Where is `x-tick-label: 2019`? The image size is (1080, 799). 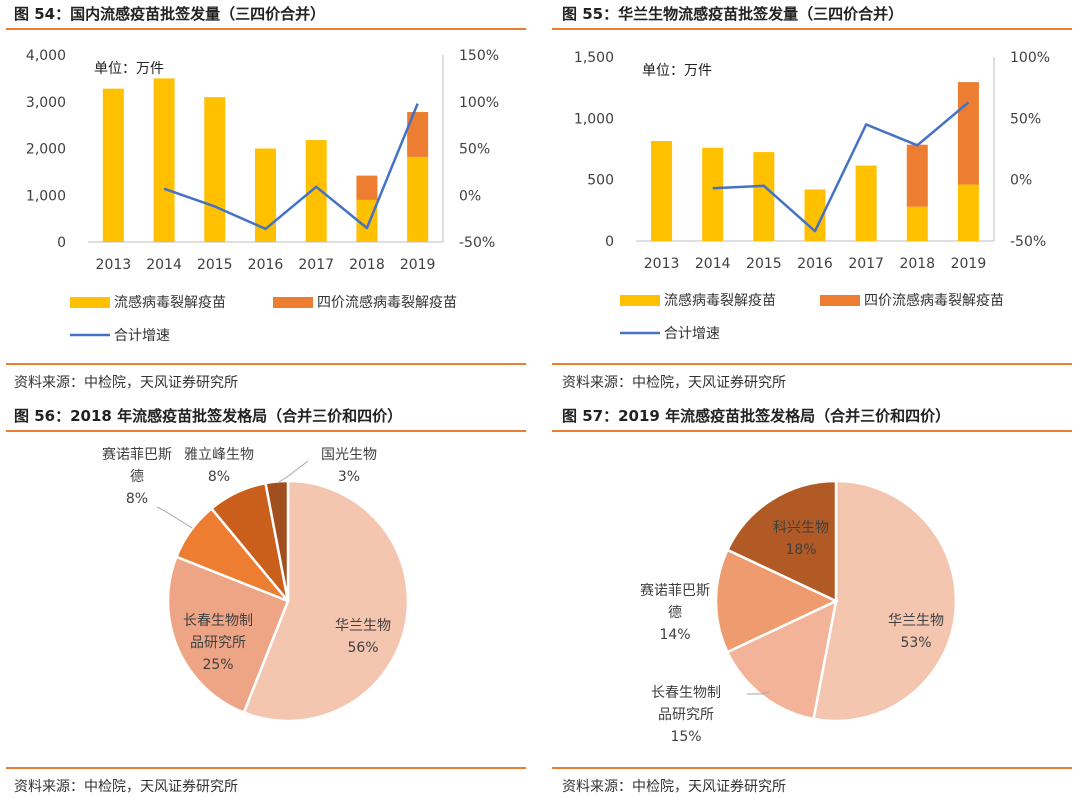
x-tick-label: 2019 is located at coordinates (969, 264).